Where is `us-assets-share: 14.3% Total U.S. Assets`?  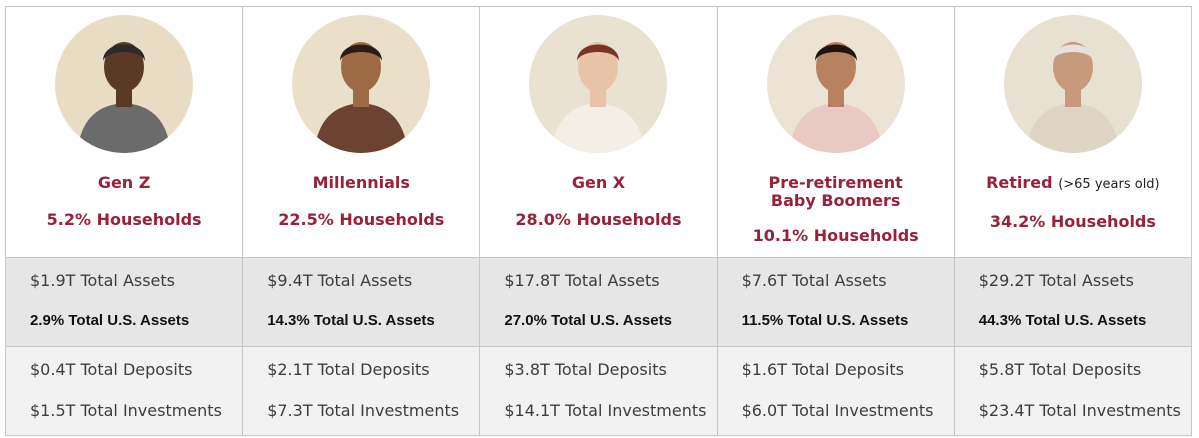
us-assets-share: 14.3% Total U.S. Assets is located at coordinates (351, 320).